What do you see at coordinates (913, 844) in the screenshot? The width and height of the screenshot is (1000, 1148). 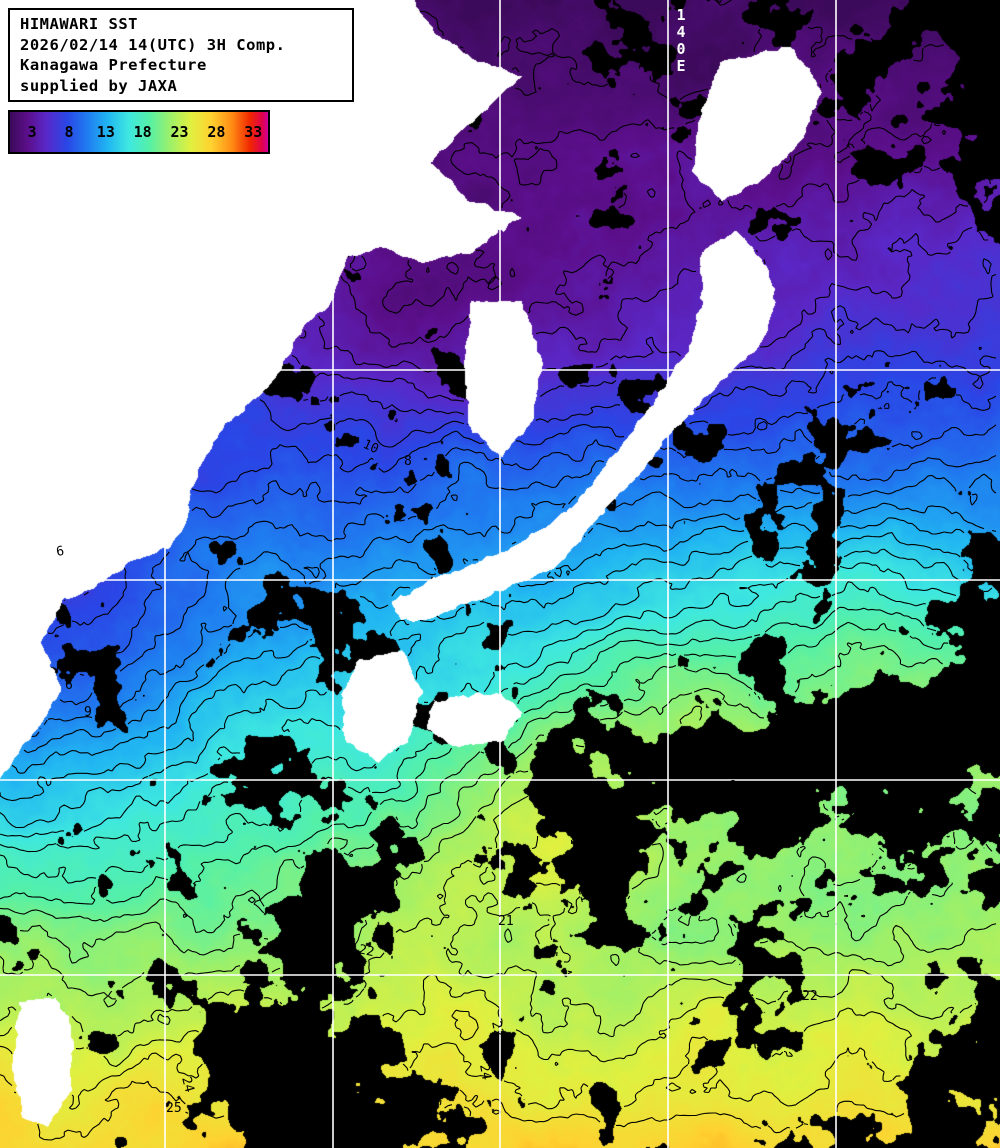 I see `contour-label-19: 19` at bounding box center [913, 844].